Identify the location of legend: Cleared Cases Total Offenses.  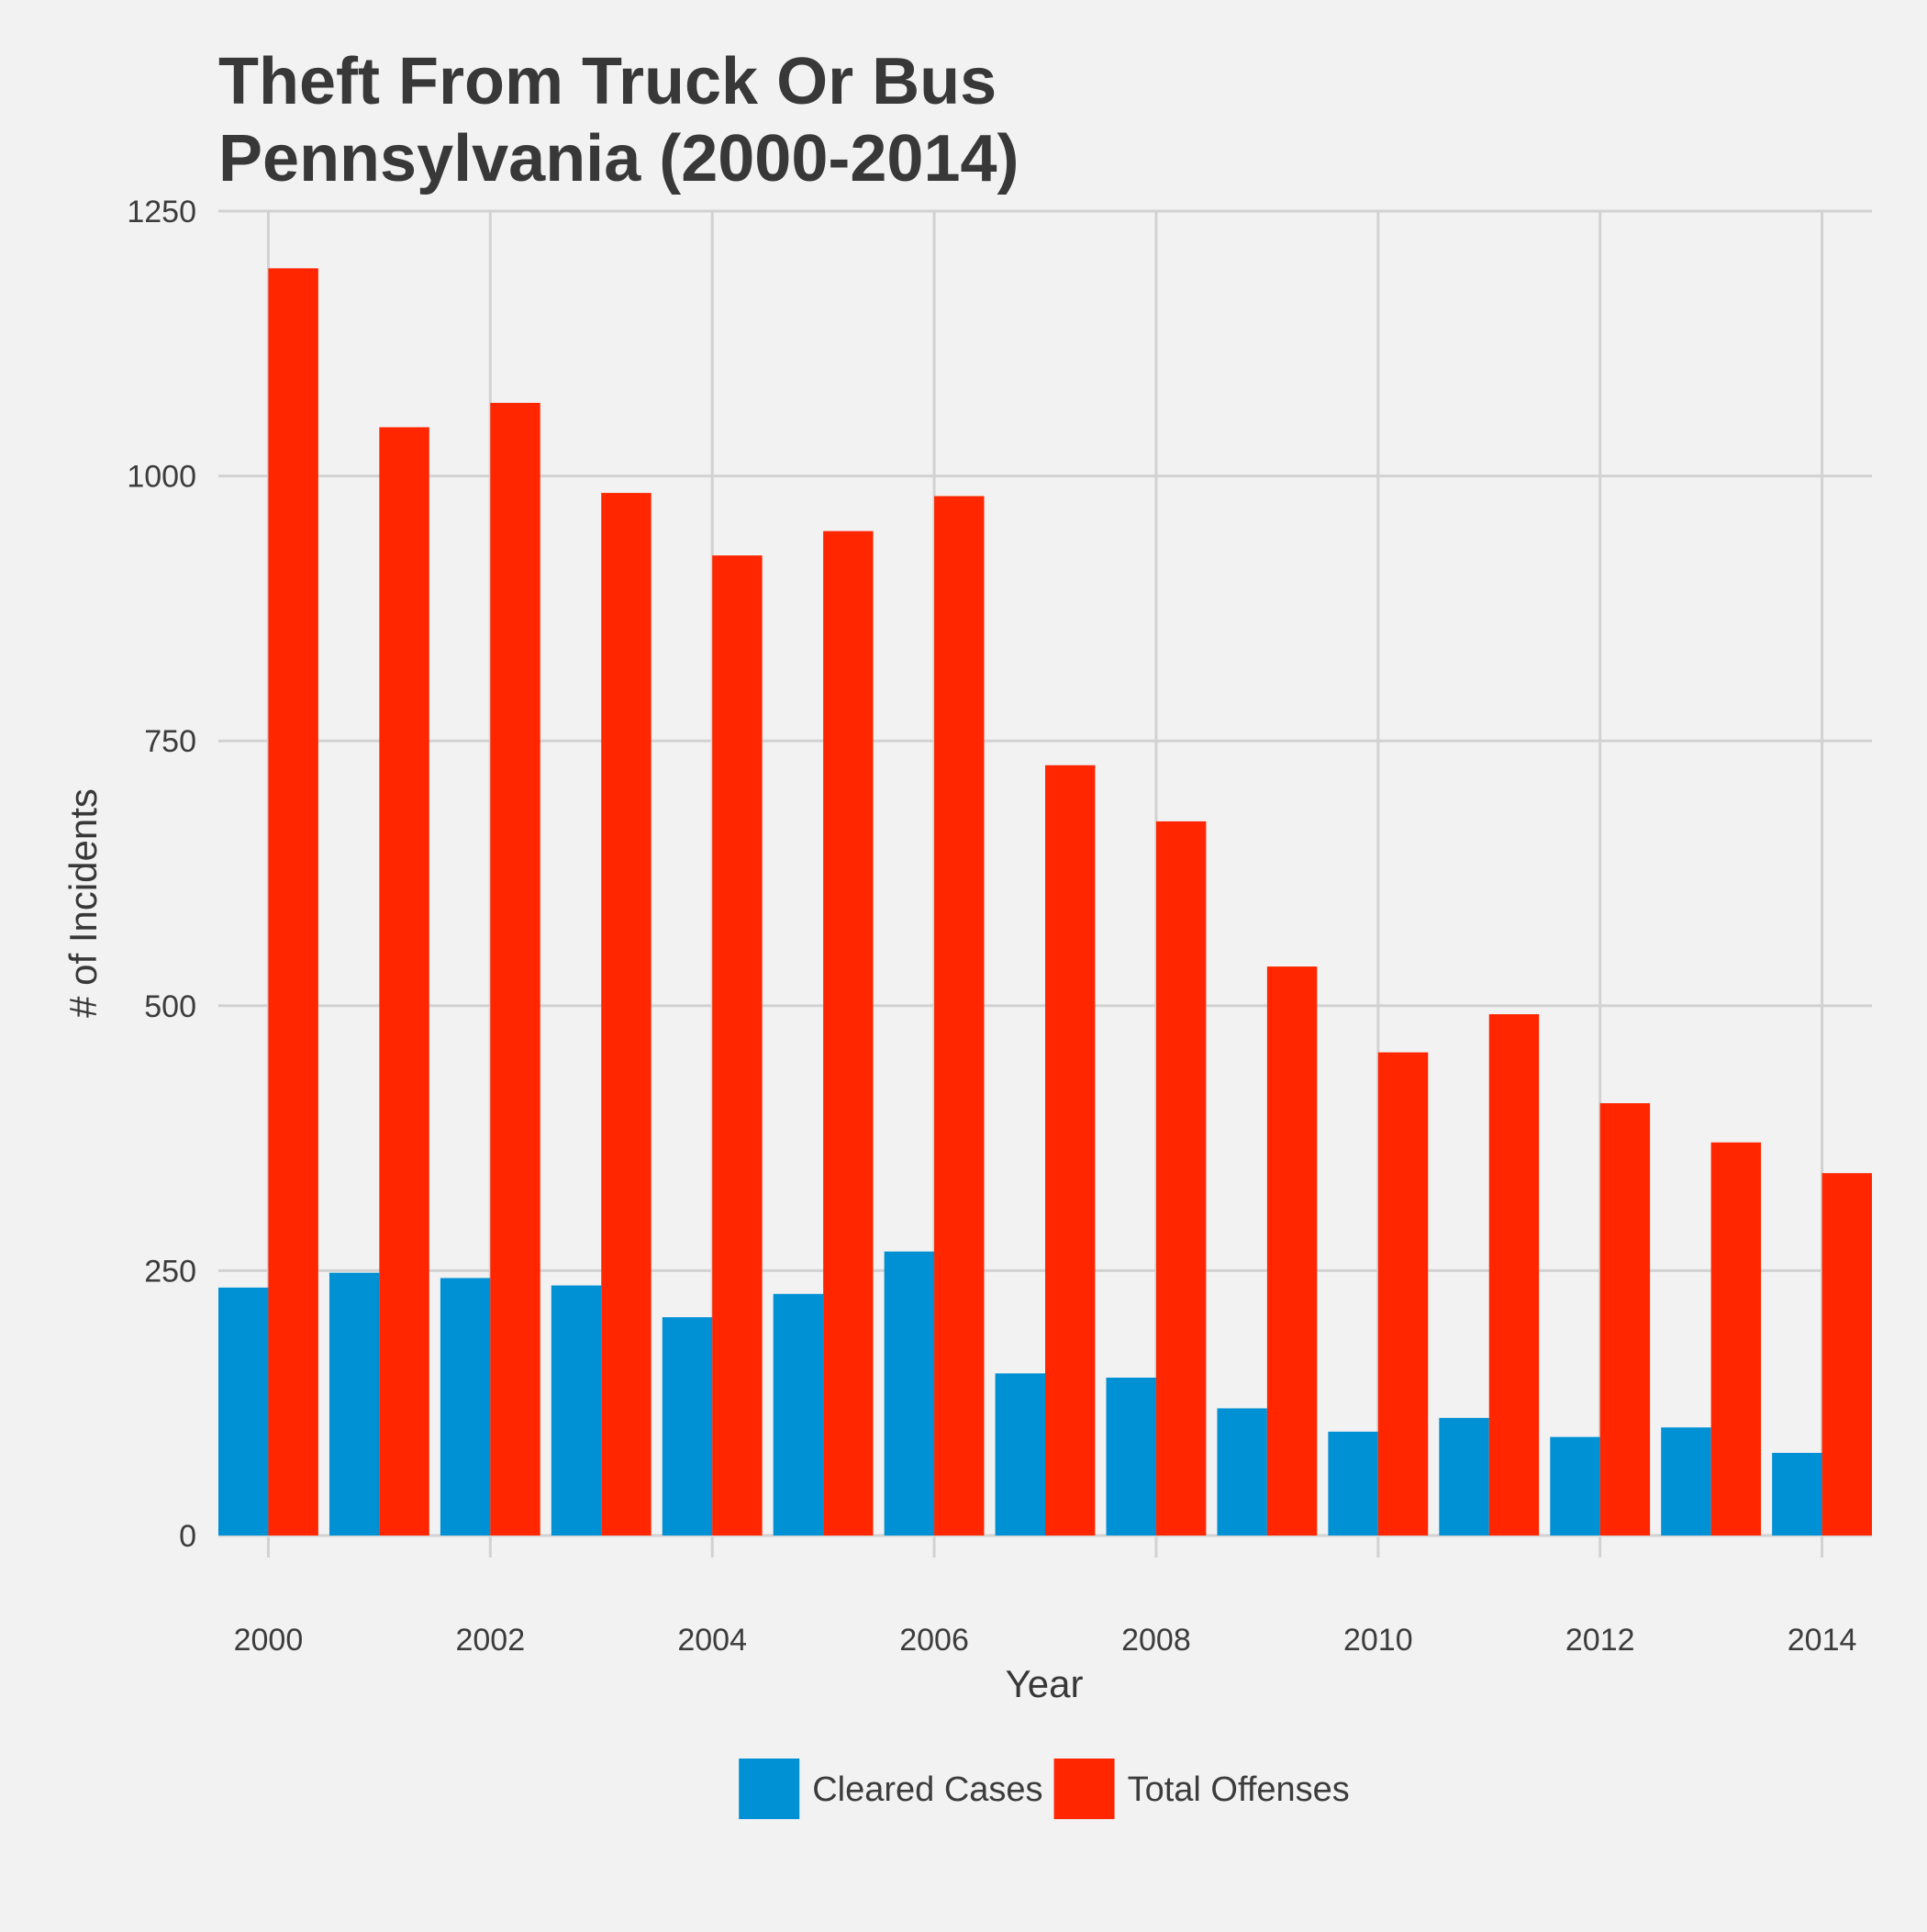
(1044, 1789).